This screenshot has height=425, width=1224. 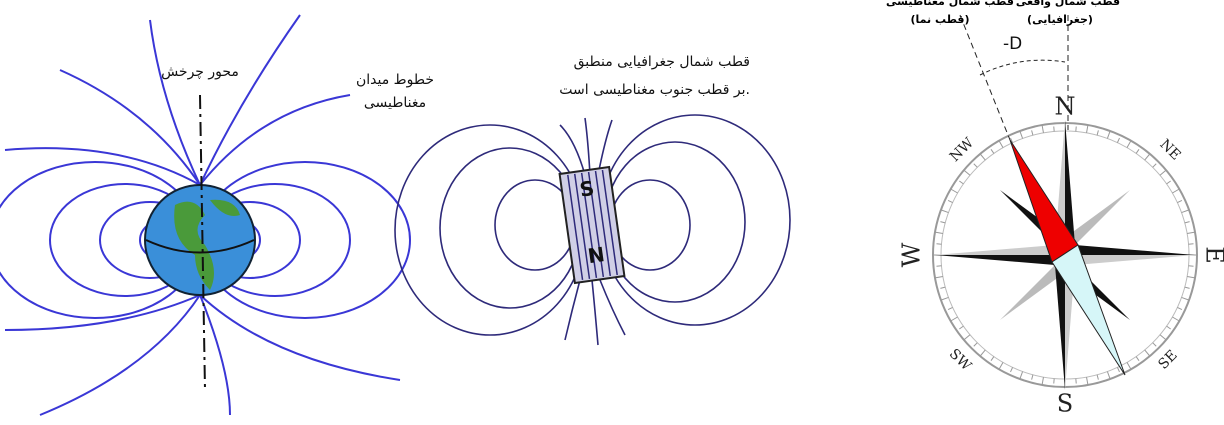 What do you see at coordinates (395, 103) in the screenshot?
I see `field-label: مغناطیسی` at bounding box center [395, 103].